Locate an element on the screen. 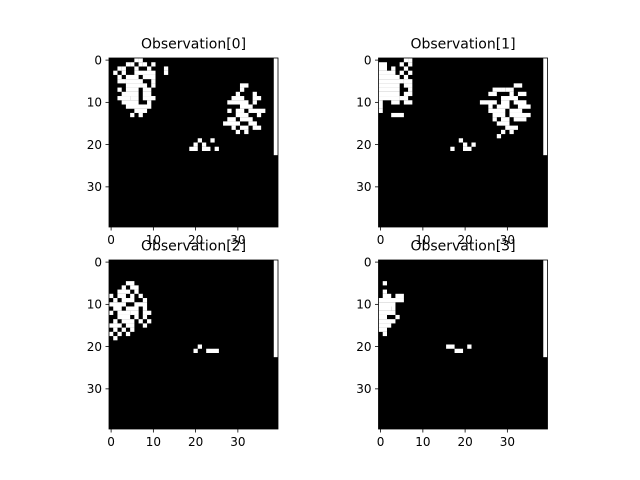 The height and width of the screenshot is (480, 640). x-tick-label: 0 is located at coordinates (111, 442).